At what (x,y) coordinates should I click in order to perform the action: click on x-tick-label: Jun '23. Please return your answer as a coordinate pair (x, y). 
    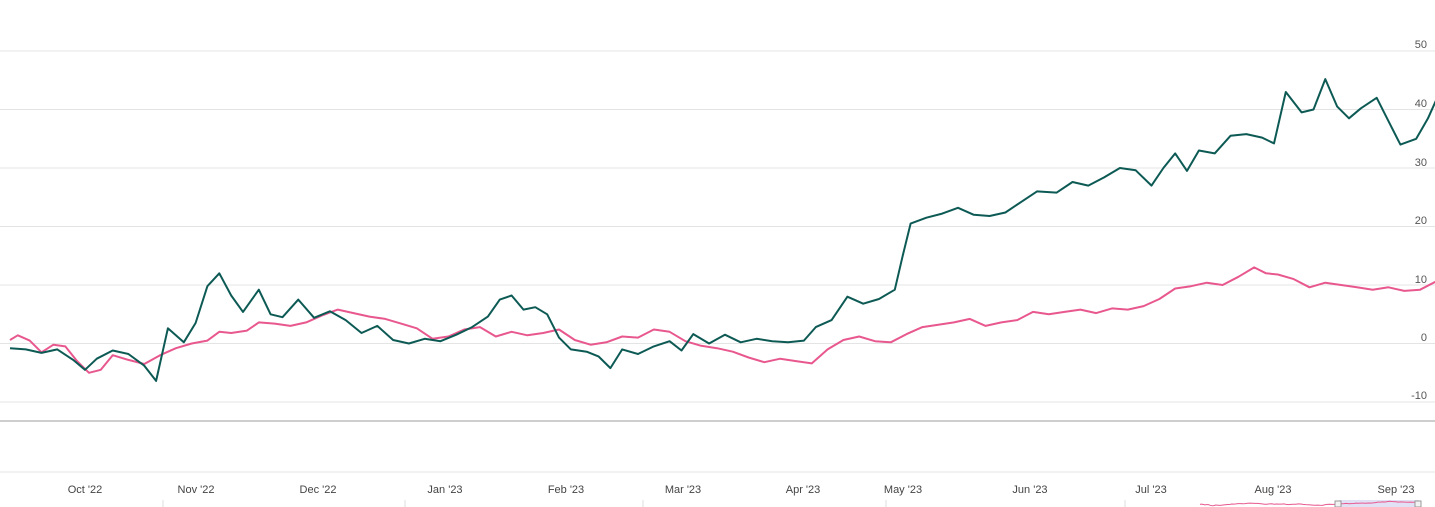
    Looking at the image, I should click on (1029, 490).